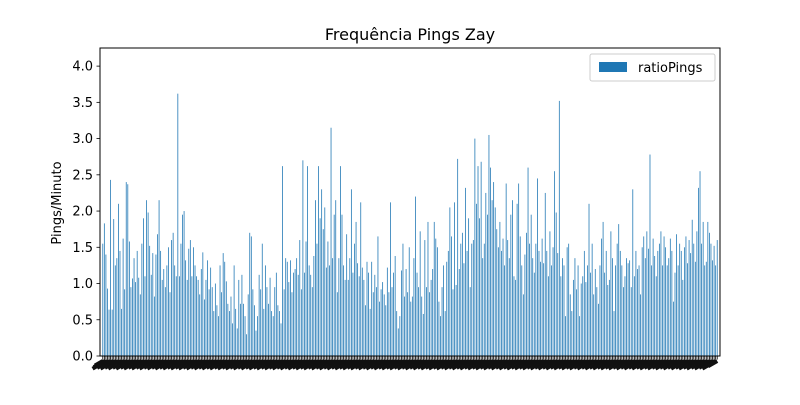 The width and height of the screenshot is (800, 405). Describe the element at coordinates (82, 139) in the screenshot. I see `y-tick-label: 3.0` at that location.